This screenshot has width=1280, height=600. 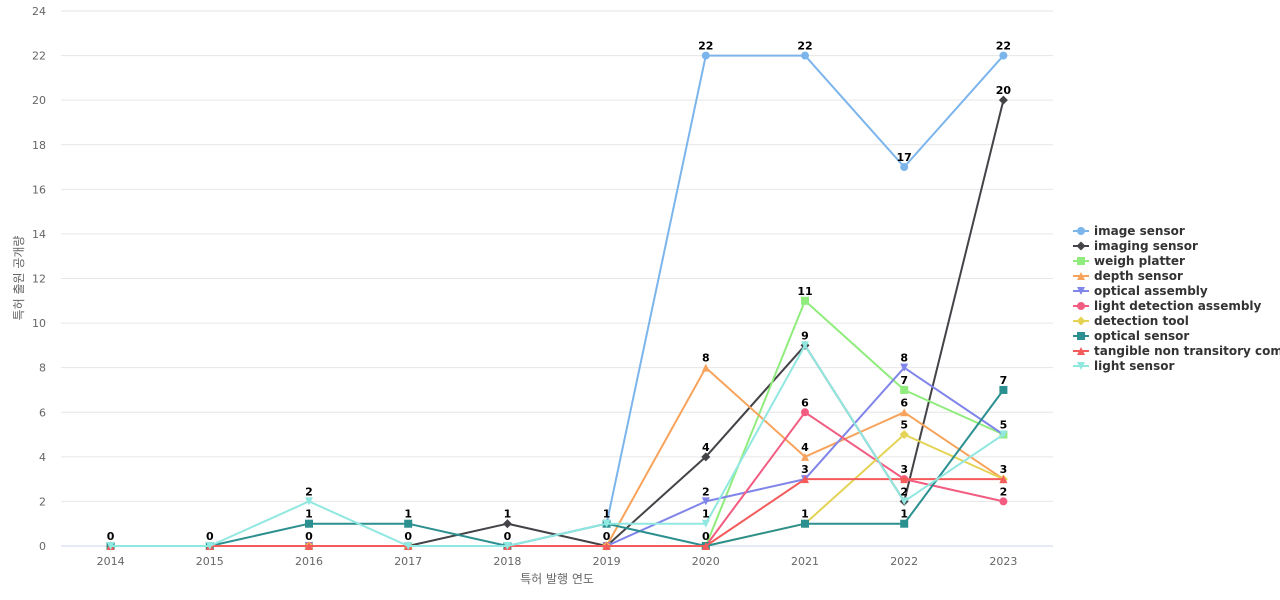 I want to click on legend-label: imaging sensor, so click(x=1146, y=246).